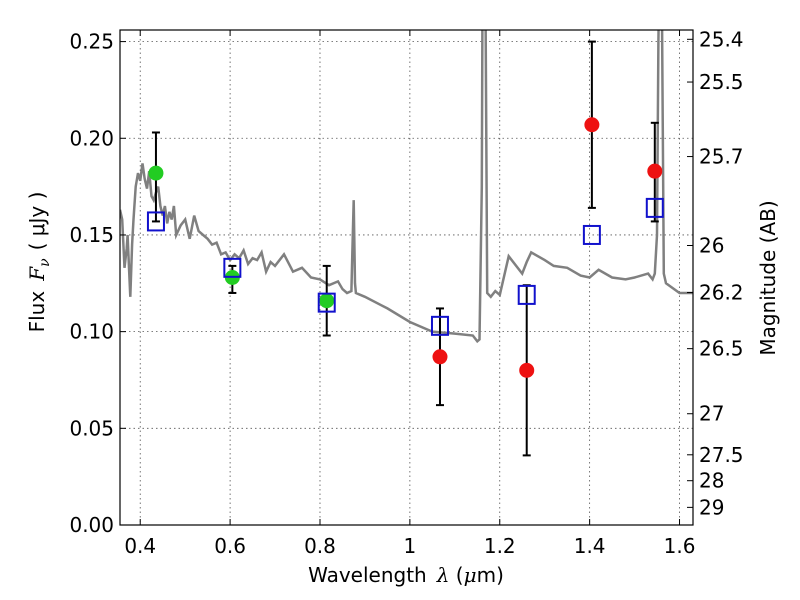 This screenshot has height=600, width=800. Describe the element at coordinates (91, 235) in the screenshot. I see `y-tick-label: 0.15` at that location.